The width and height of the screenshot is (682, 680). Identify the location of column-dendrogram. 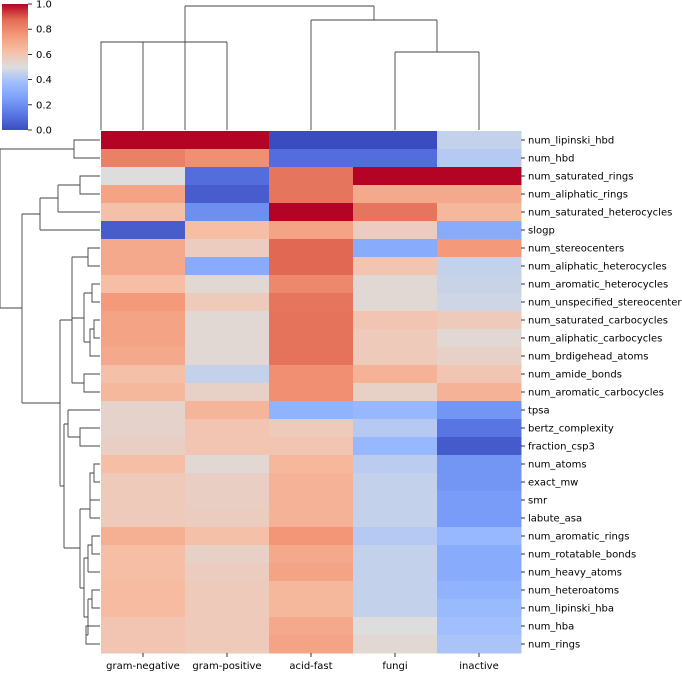
(290, 67).